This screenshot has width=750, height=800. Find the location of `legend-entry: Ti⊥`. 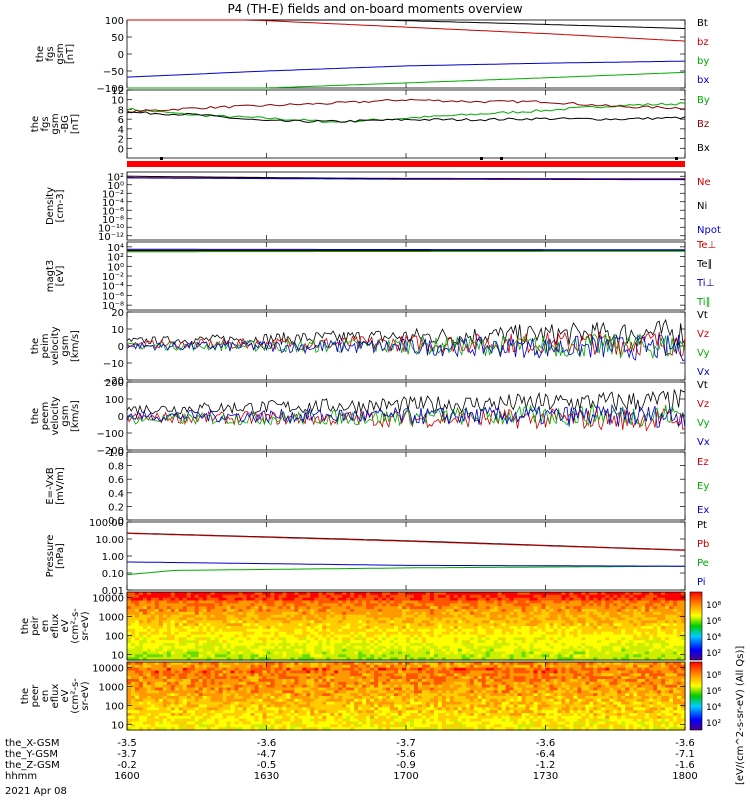

legend-entry: Ti⊥ is located at coordinates (705, 283).